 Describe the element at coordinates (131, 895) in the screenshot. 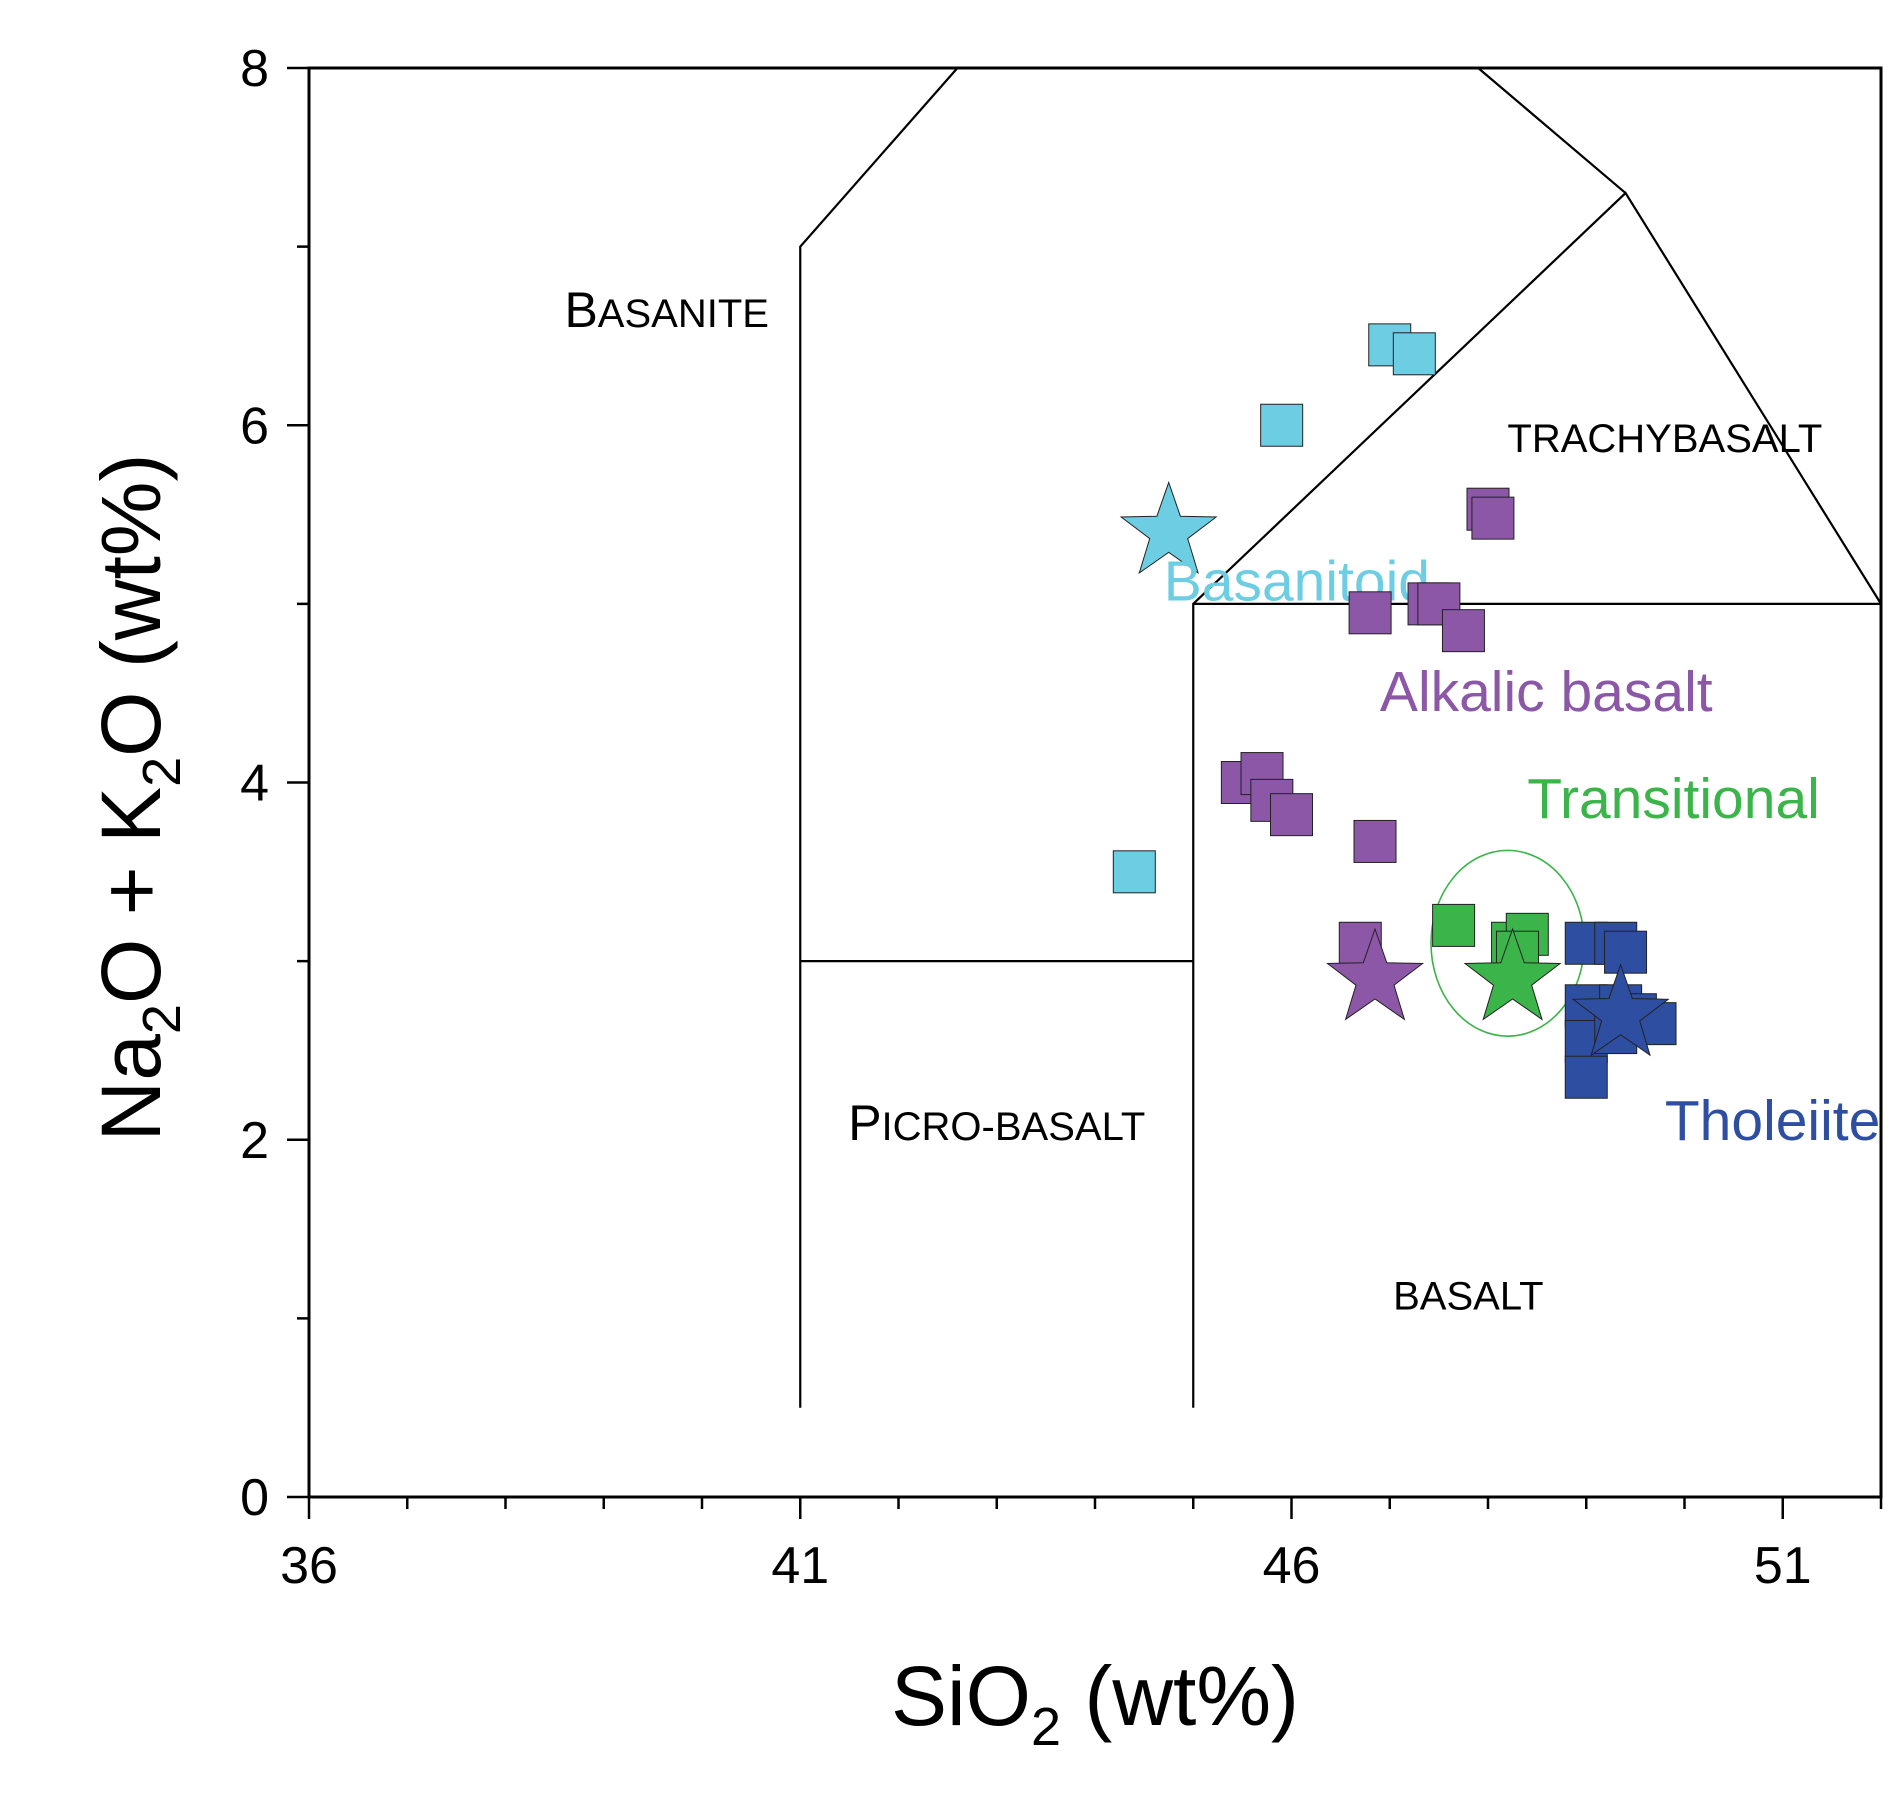

I see `y-axis-title-part2: O + K` at that location.